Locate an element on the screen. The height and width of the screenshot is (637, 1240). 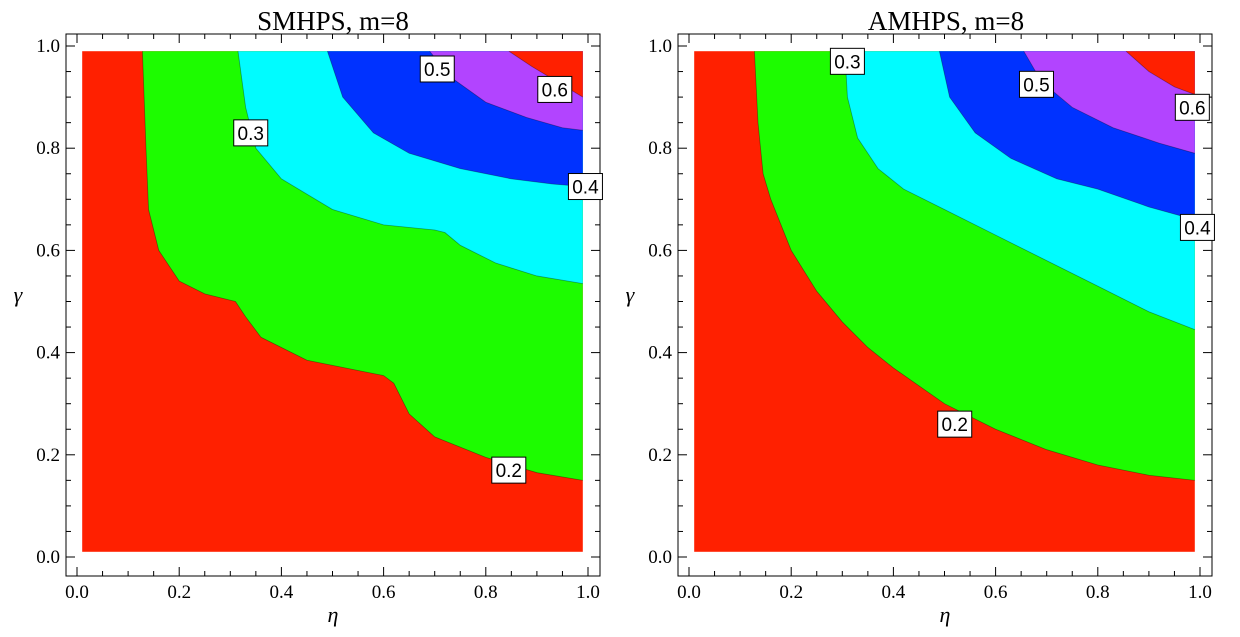
contour-line-0.6 is located at coordinates (1160, 73).